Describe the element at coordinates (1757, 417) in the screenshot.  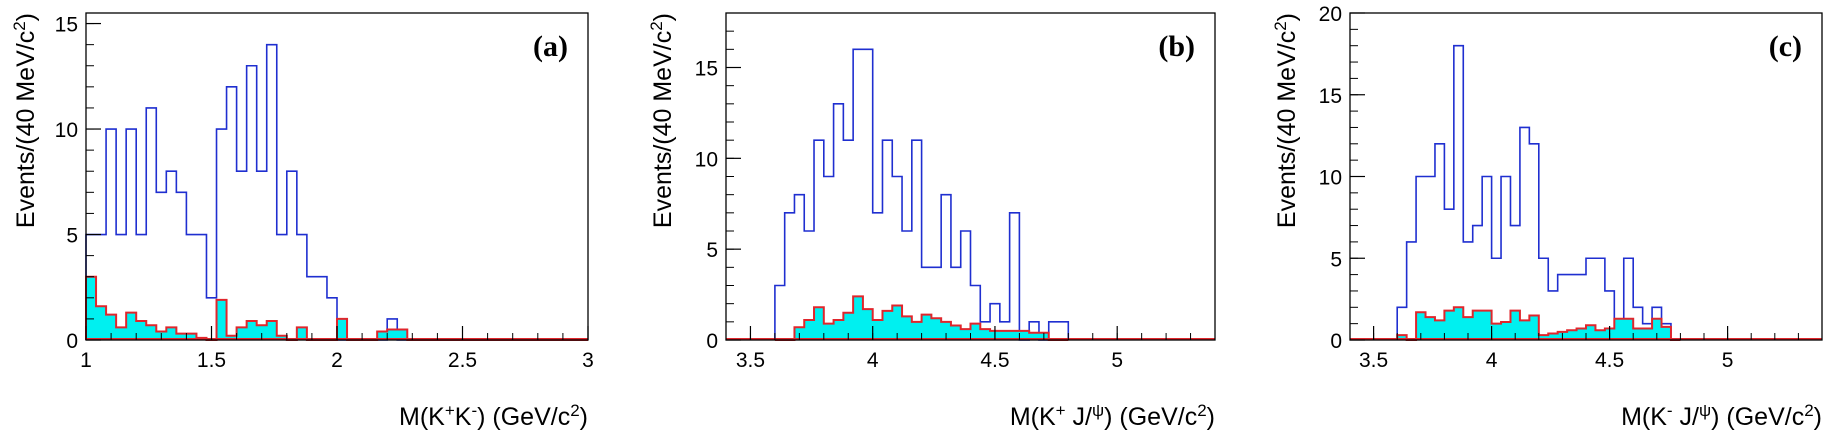
I see `x-axis-title-c-segment: ) (GeV/c` at that location.